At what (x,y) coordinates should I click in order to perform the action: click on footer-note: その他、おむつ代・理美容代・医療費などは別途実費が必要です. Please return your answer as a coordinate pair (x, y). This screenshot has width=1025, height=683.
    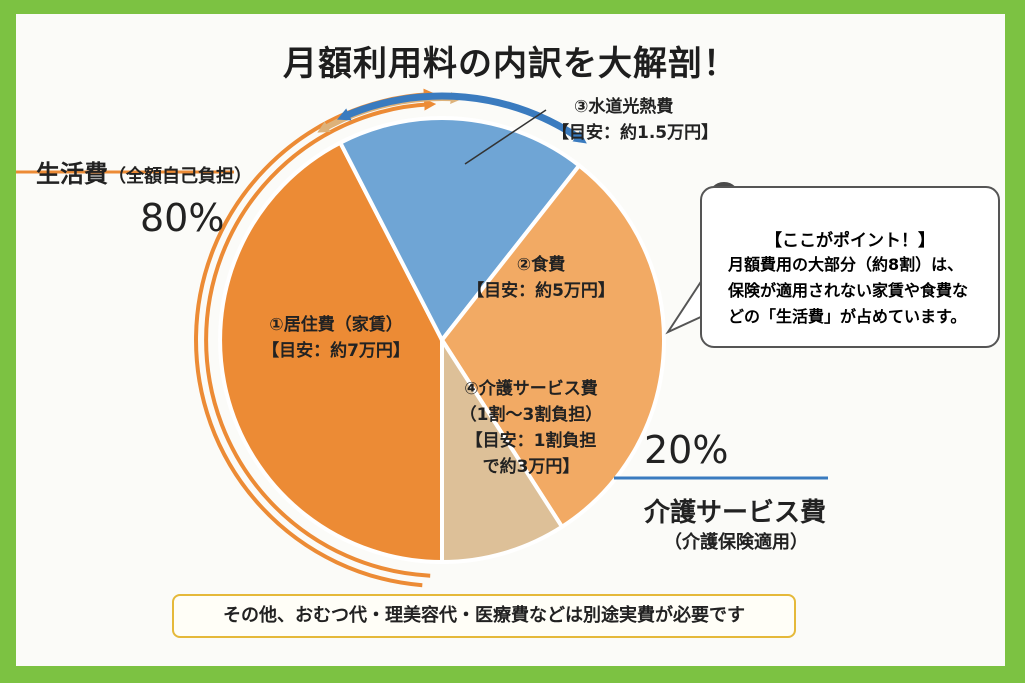
    Looking at the image, I should click on (484, 616).